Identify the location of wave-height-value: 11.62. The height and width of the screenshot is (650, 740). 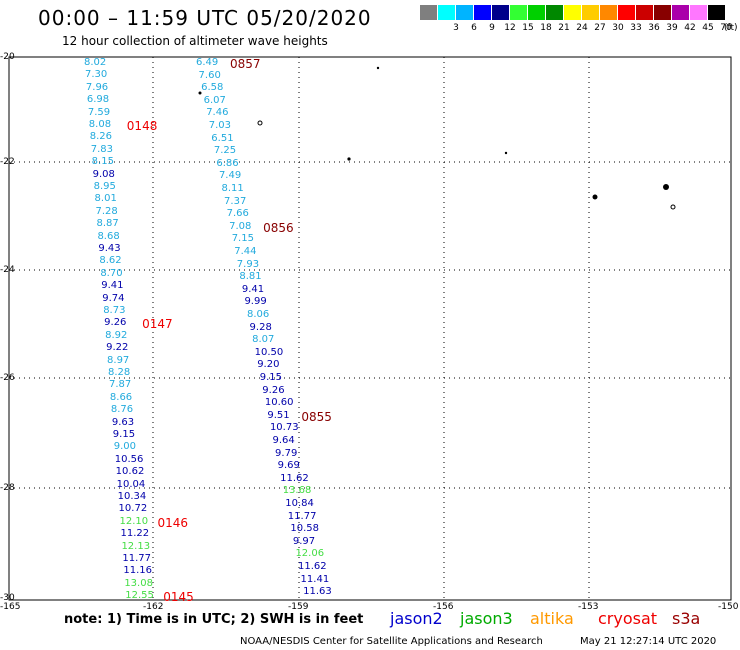
(312, 566).